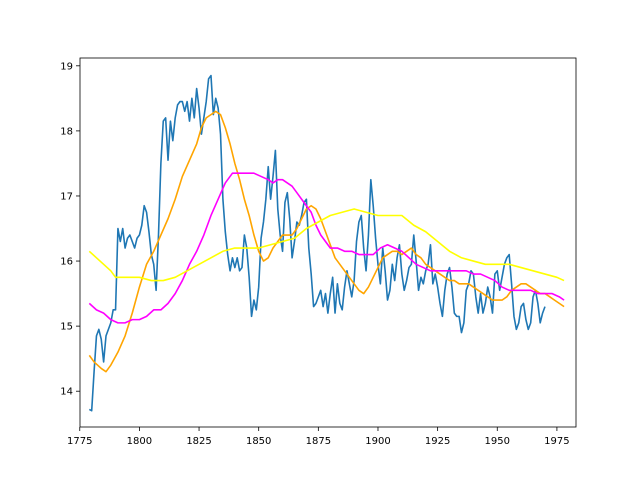 The height and width of the screenshot is (480, 640). Describe the element at coordinates (66, 392) in the screenshot. I see `y-tick-label-0: 14` at that location.